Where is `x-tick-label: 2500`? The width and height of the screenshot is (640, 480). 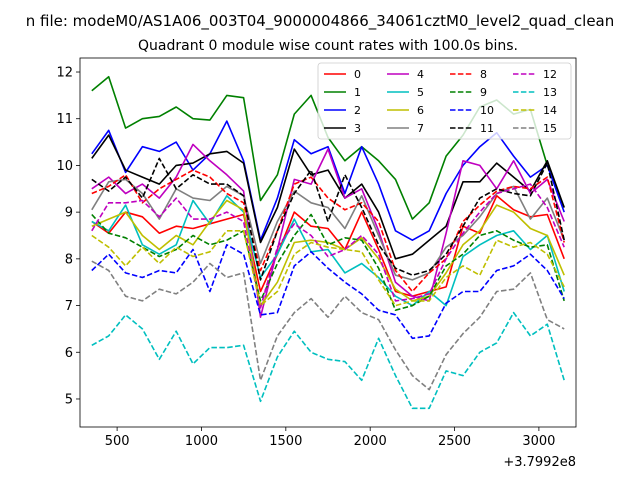 x-tick-label: 2500 is located at coordinates (454, 441).